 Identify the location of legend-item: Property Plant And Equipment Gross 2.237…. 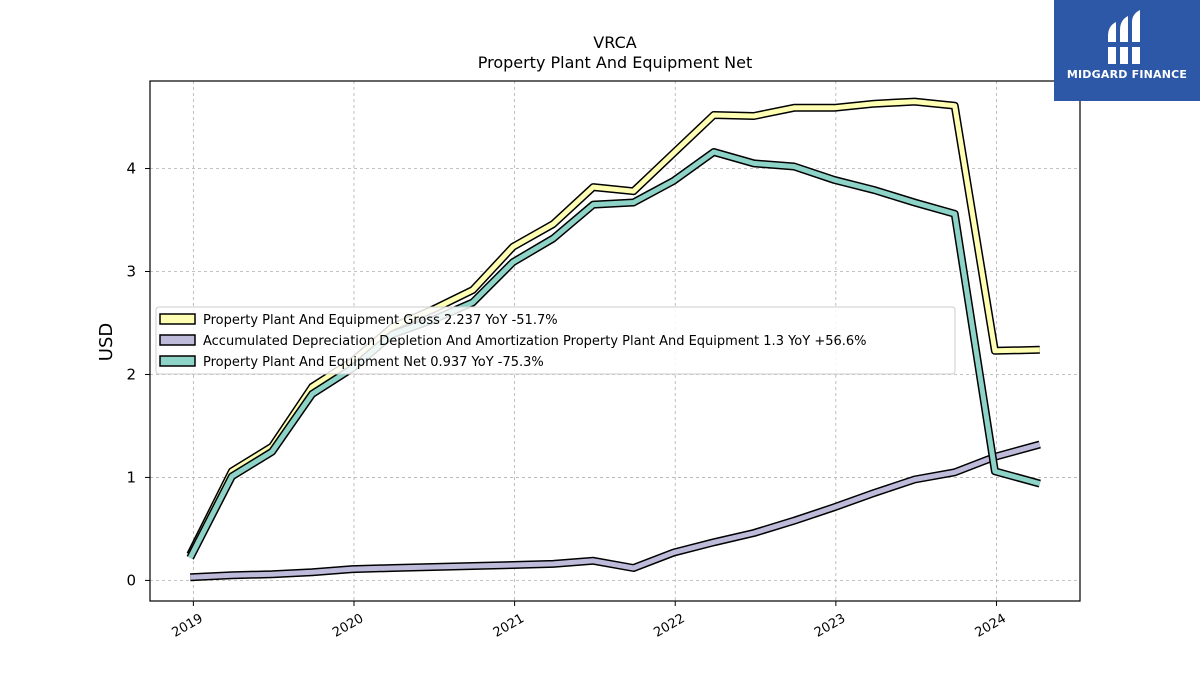
(358, 320).